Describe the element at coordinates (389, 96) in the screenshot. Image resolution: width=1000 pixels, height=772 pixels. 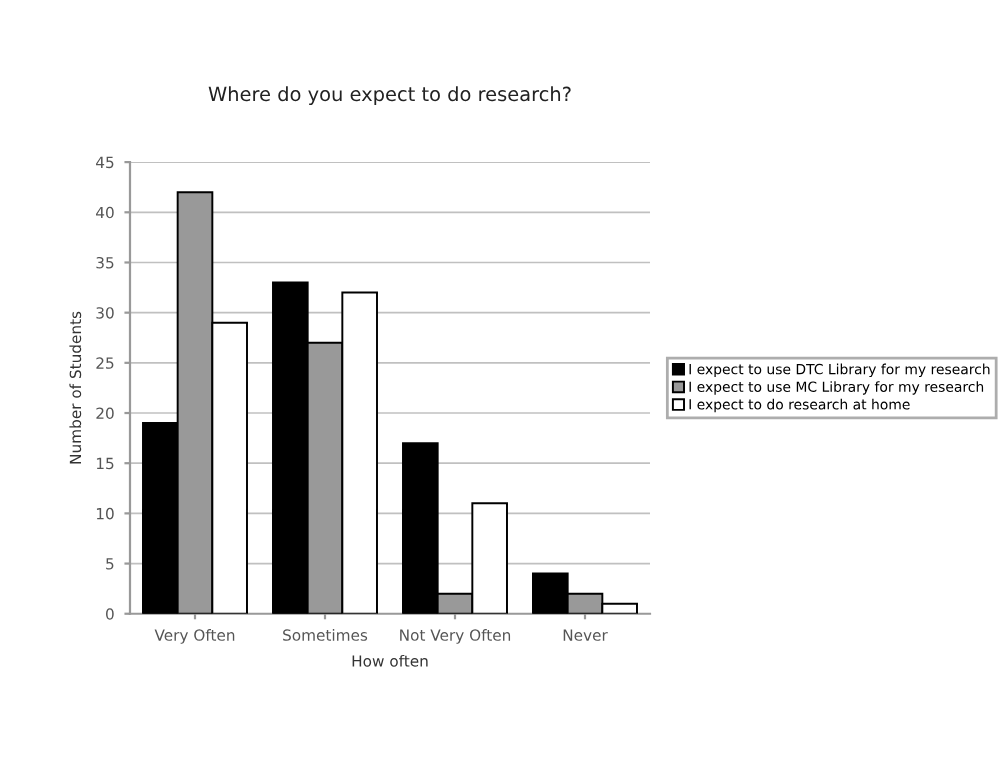
I see `chart-title: Where do you expect to do research?` at that location.